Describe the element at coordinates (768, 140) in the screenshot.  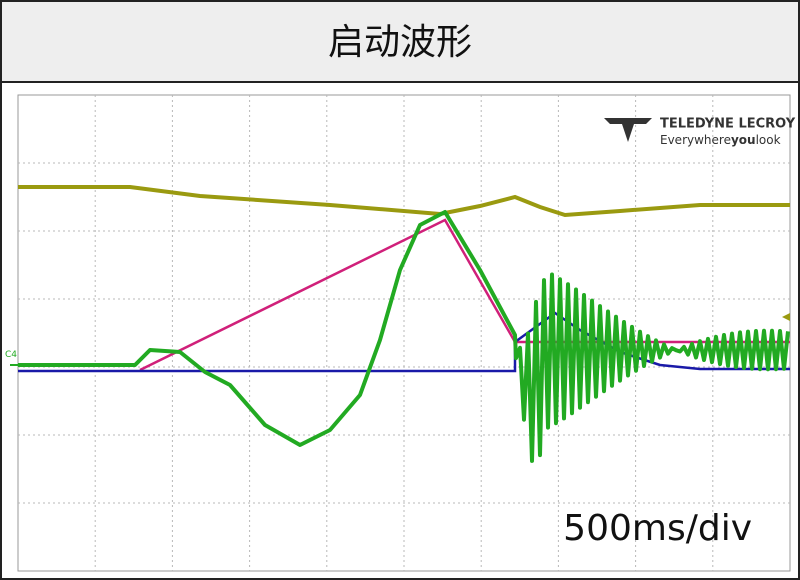
I see `tagline-part: look` at that location.